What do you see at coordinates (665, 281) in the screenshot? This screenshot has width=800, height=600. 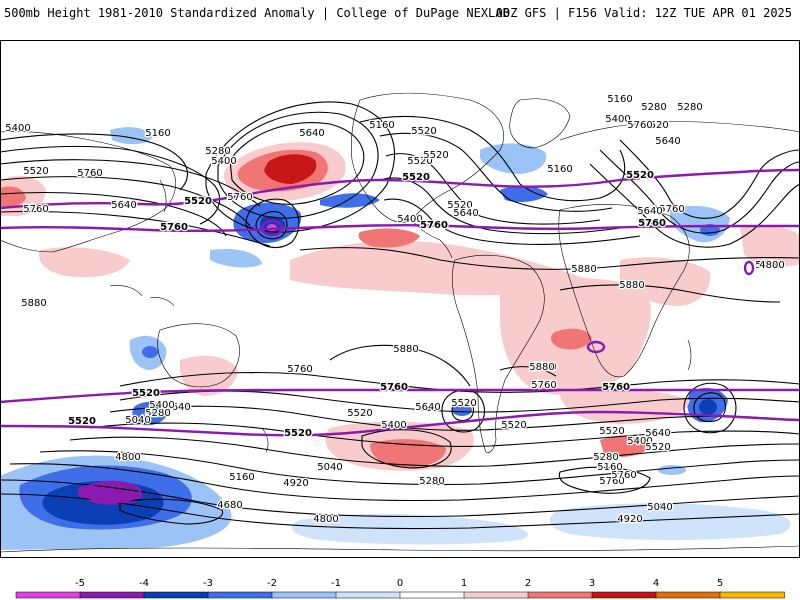 I see `pos-anomaly-africa` at bounding box center [665, 281].